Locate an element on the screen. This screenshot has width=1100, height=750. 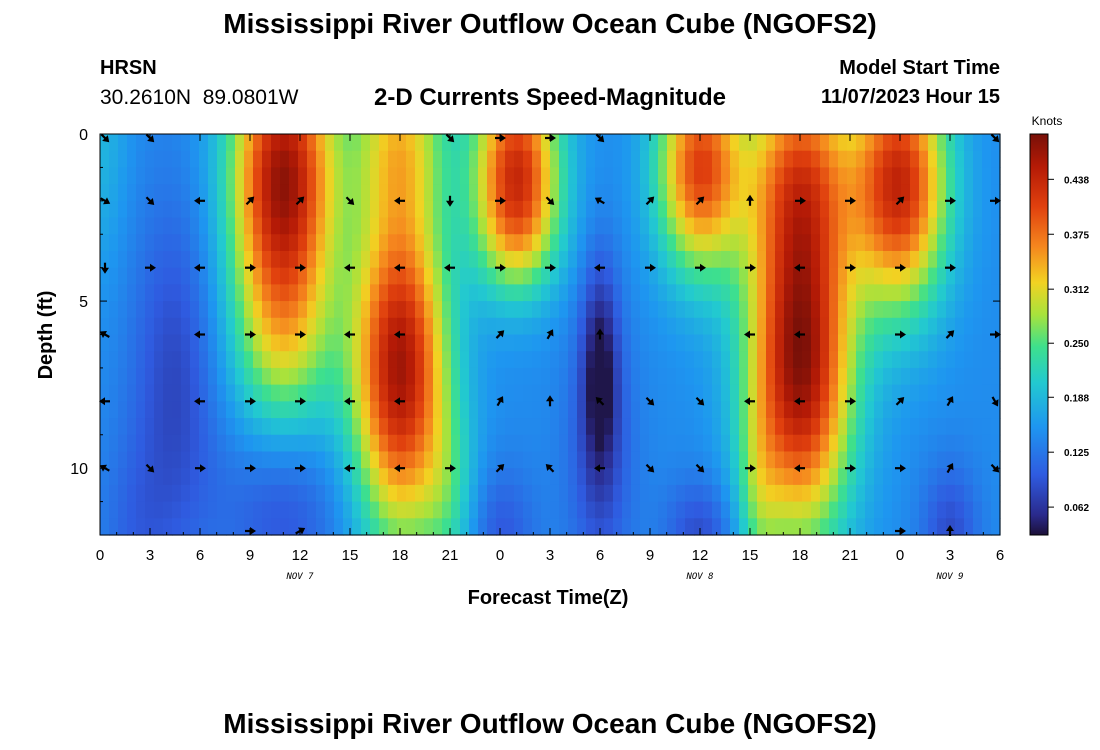
date-label: NOV 9 is located at coordinates (949, 577).